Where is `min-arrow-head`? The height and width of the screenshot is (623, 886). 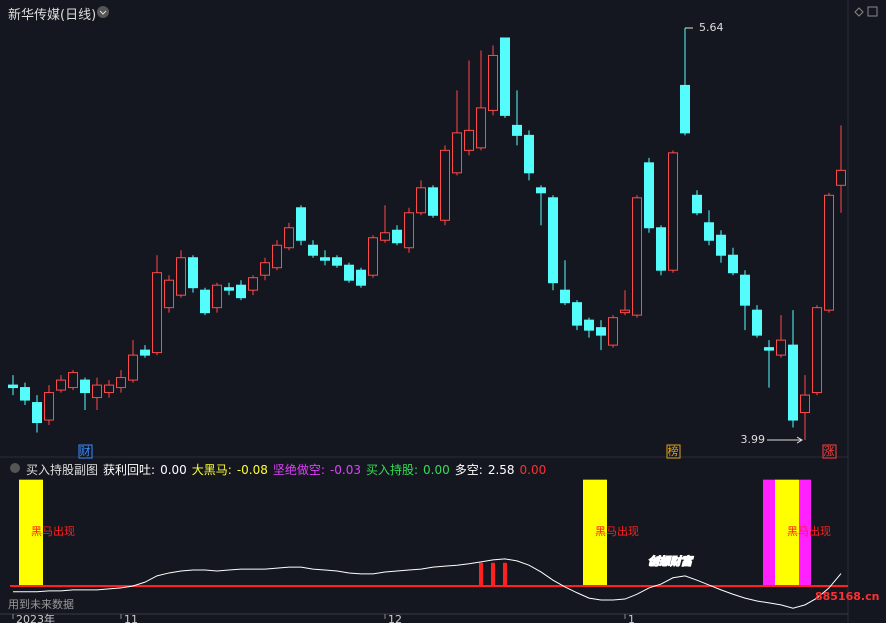 min-arrow-head is located at coordinates (799, 440).